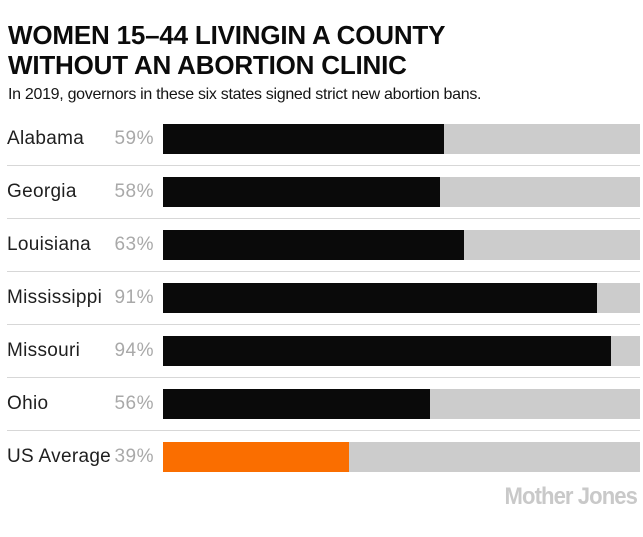 This screenshot has width=643, height=537. I want to click on chart-row: Mississippi 91%, so click(323, 297).